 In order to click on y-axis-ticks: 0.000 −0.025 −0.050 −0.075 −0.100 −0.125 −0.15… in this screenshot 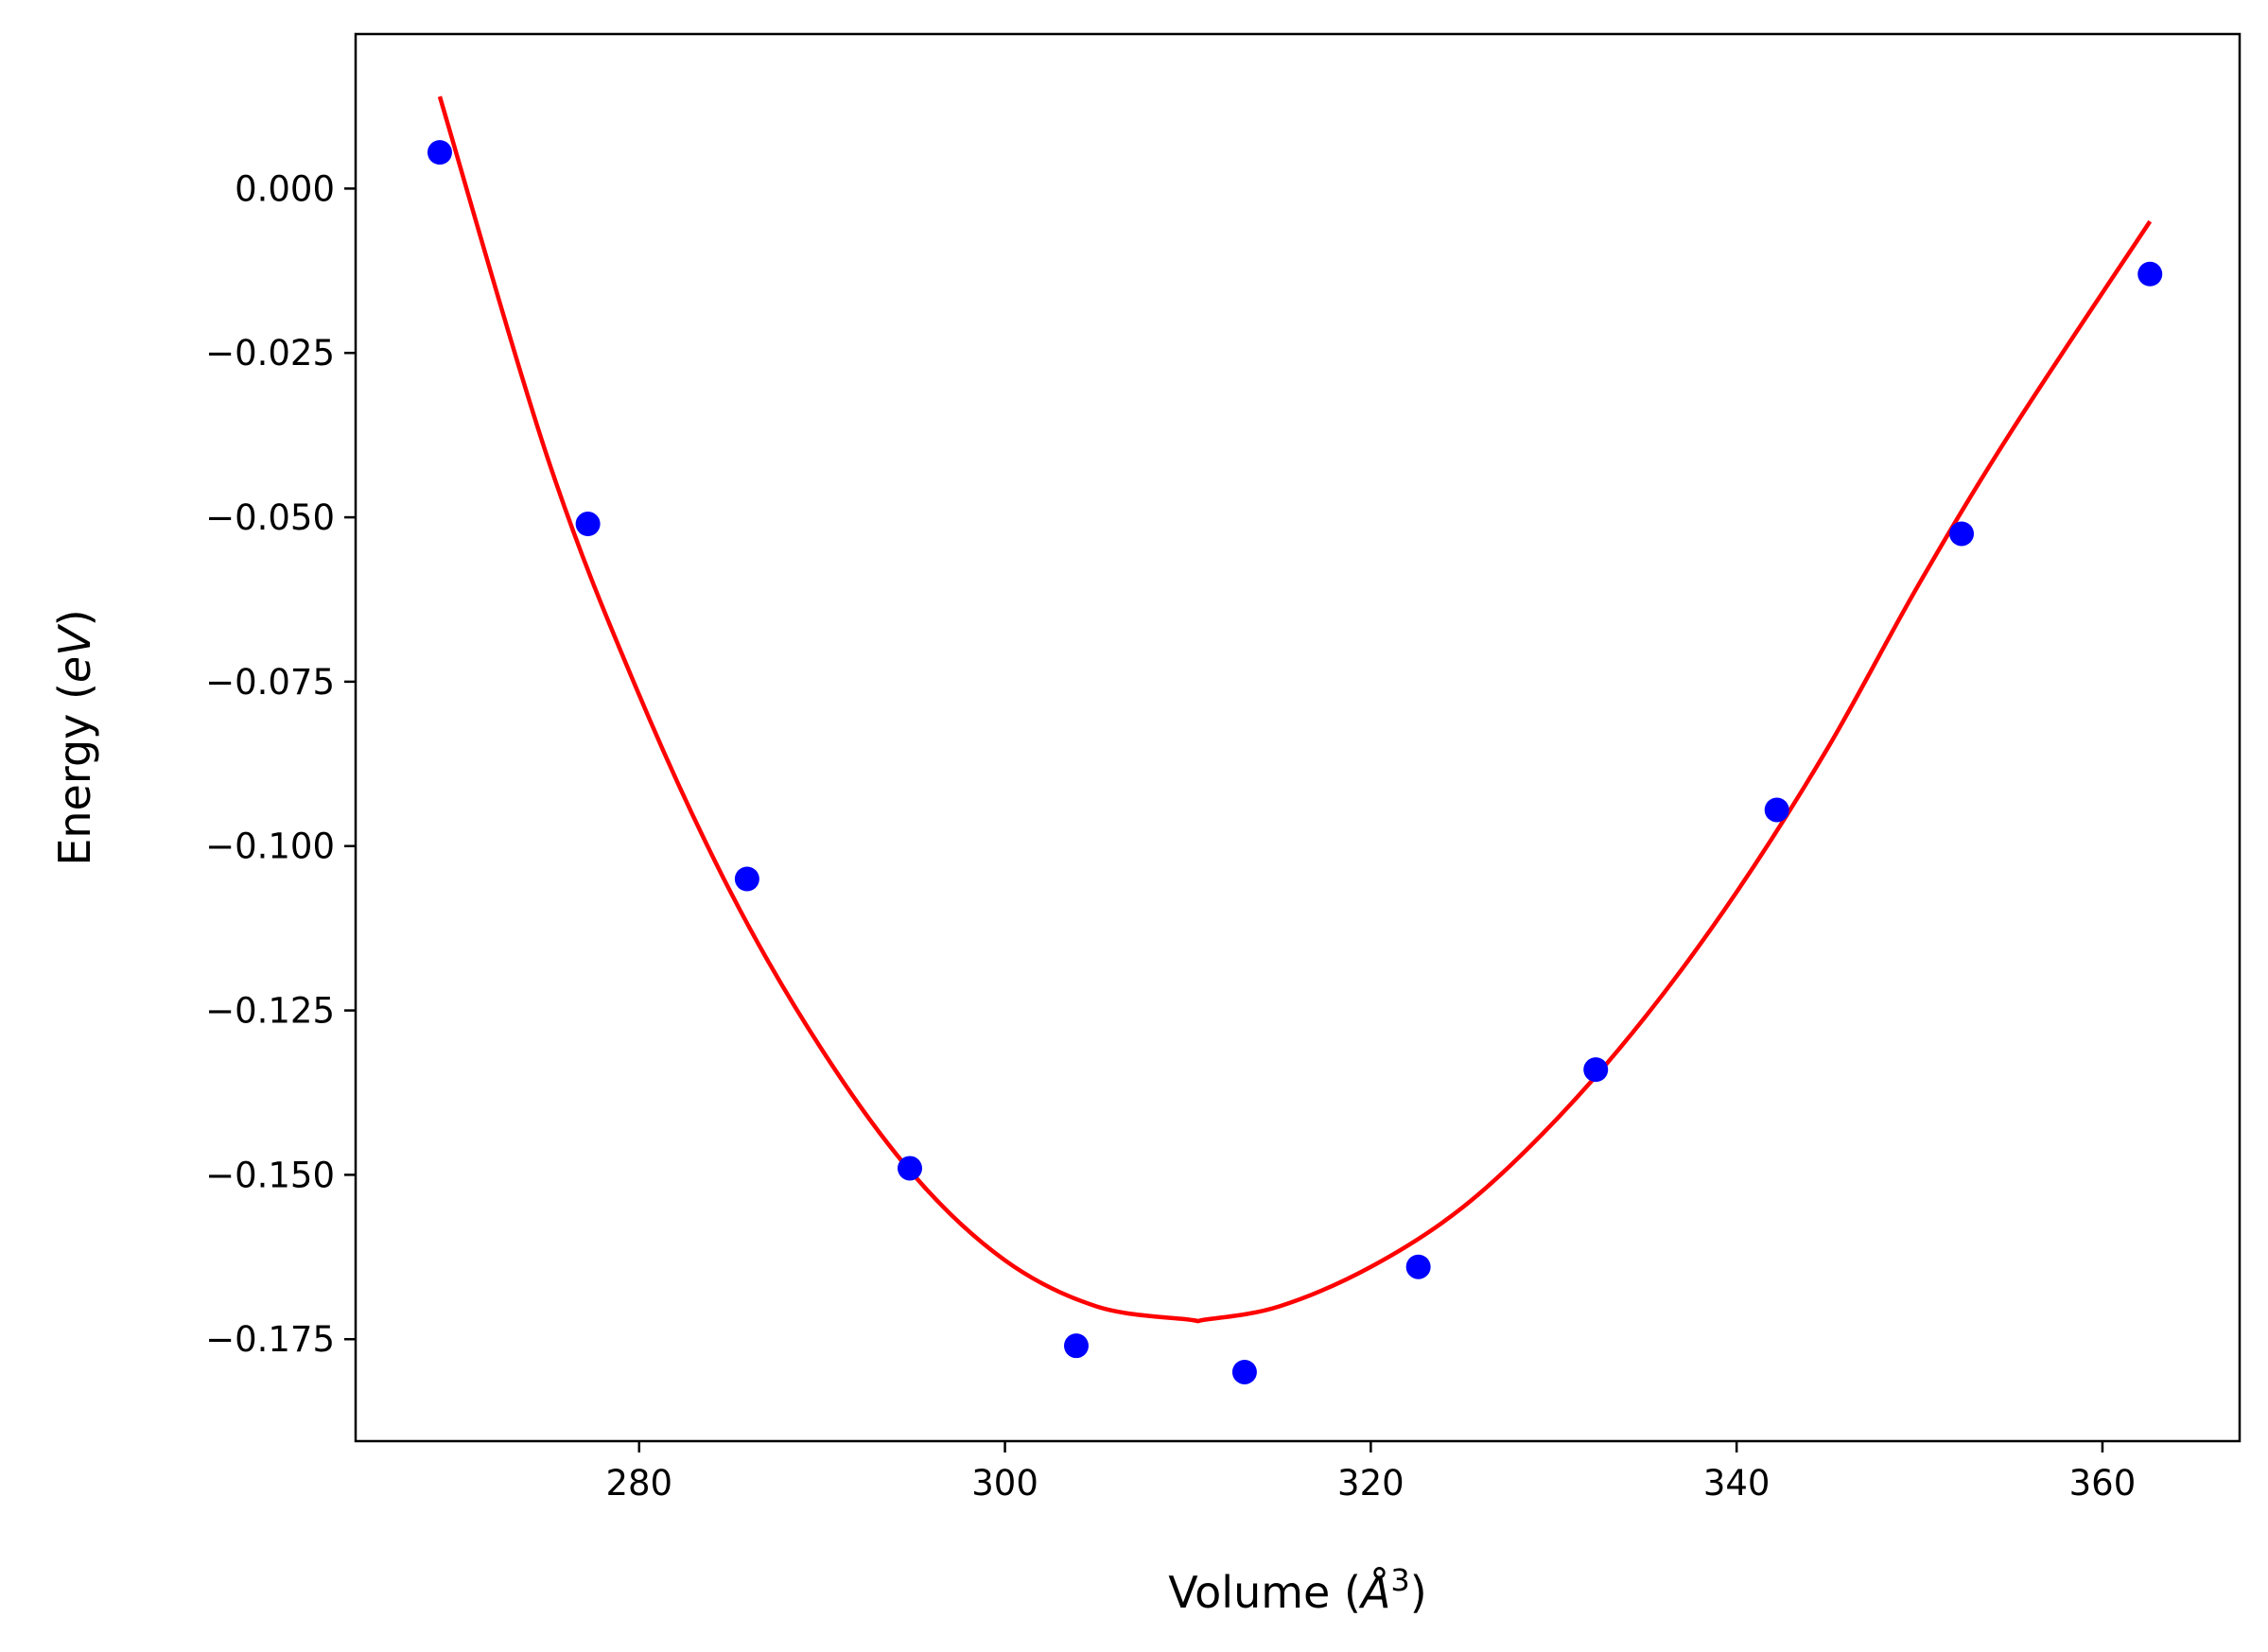, I will do `click(280, 764)`.